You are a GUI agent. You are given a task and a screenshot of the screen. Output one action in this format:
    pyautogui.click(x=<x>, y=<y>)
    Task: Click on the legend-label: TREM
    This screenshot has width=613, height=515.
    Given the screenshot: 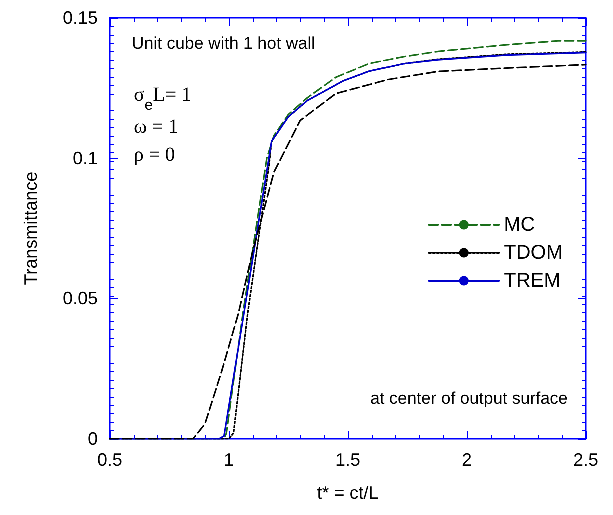 What is the action you would take?
    pyautogui.click(x=532, y=281)
    